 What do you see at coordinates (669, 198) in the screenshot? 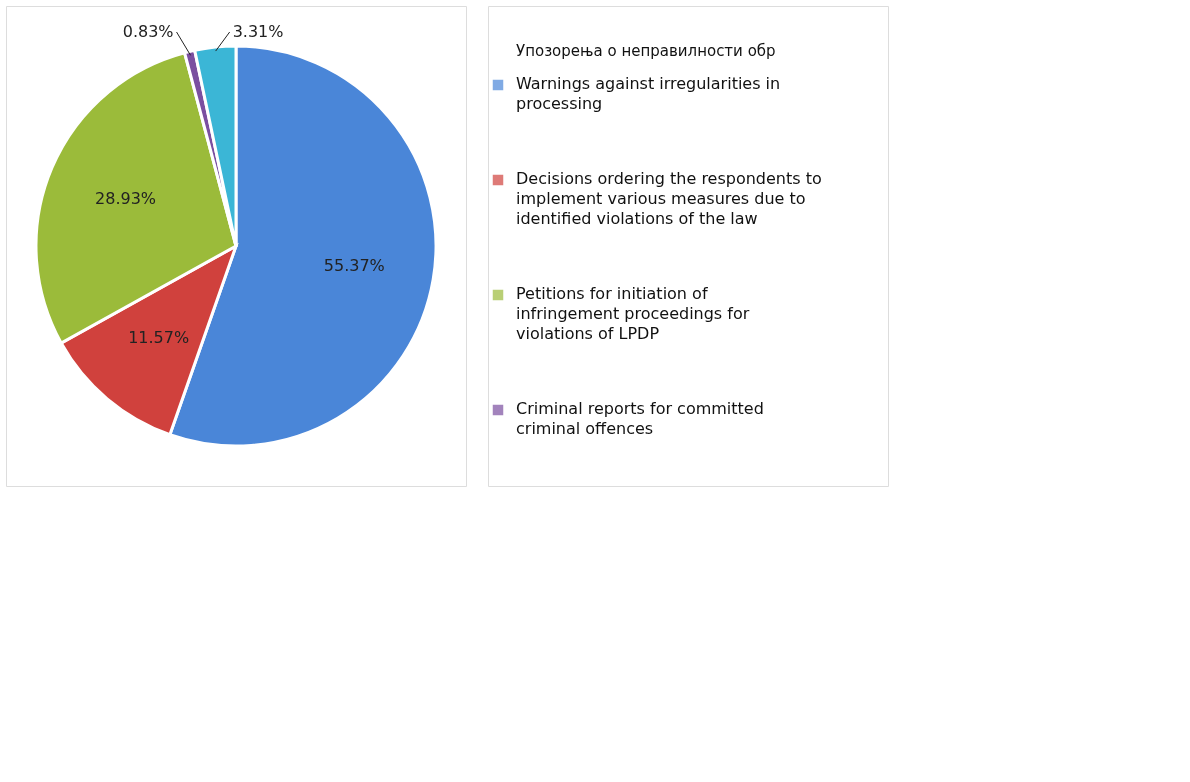
I see `legend-label: Decisions ordering the respondents to implement various measures due to identified violations of the law` at bounding box center [669, 198].